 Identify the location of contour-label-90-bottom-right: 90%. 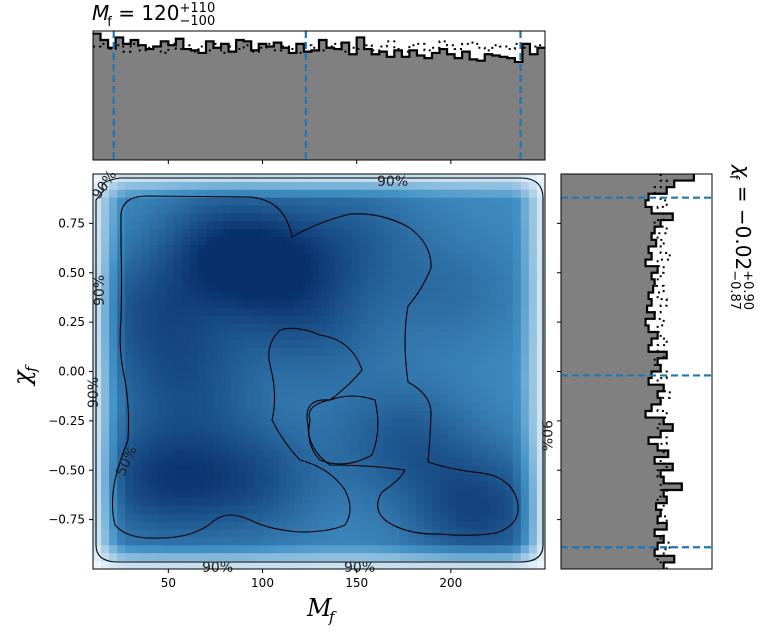
(359, 568).